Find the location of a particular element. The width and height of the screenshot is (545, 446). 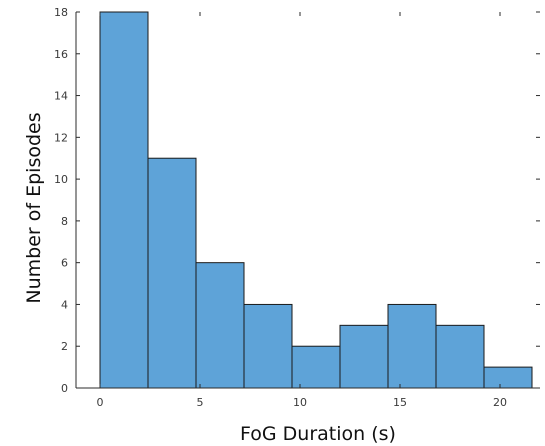

y-tick-label: 16 is located at coordinates (61, 54).